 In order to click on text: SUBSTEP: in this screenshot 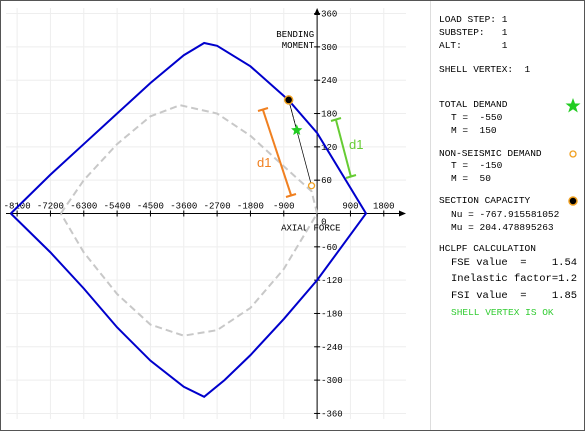, I will do `click(462, 32)`.